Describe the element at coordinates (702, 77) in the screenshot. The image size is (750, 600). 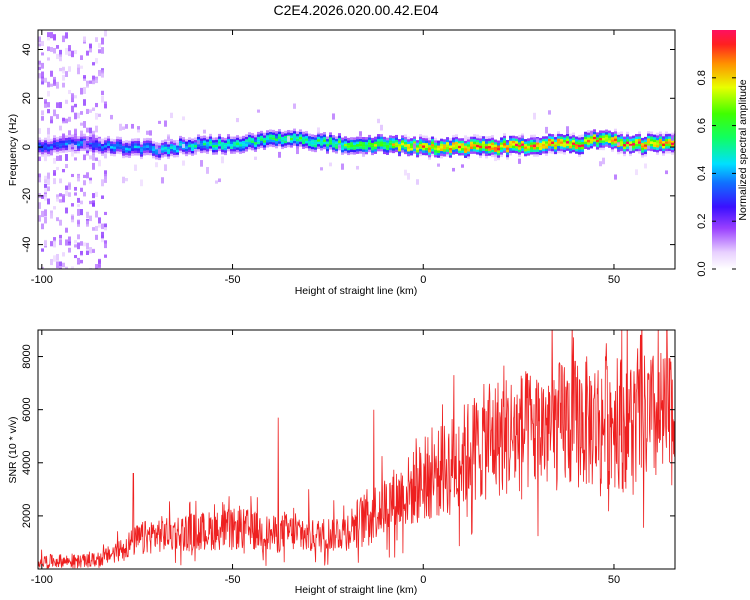
I see `colorbar-tick-label: 0.8` at that location.